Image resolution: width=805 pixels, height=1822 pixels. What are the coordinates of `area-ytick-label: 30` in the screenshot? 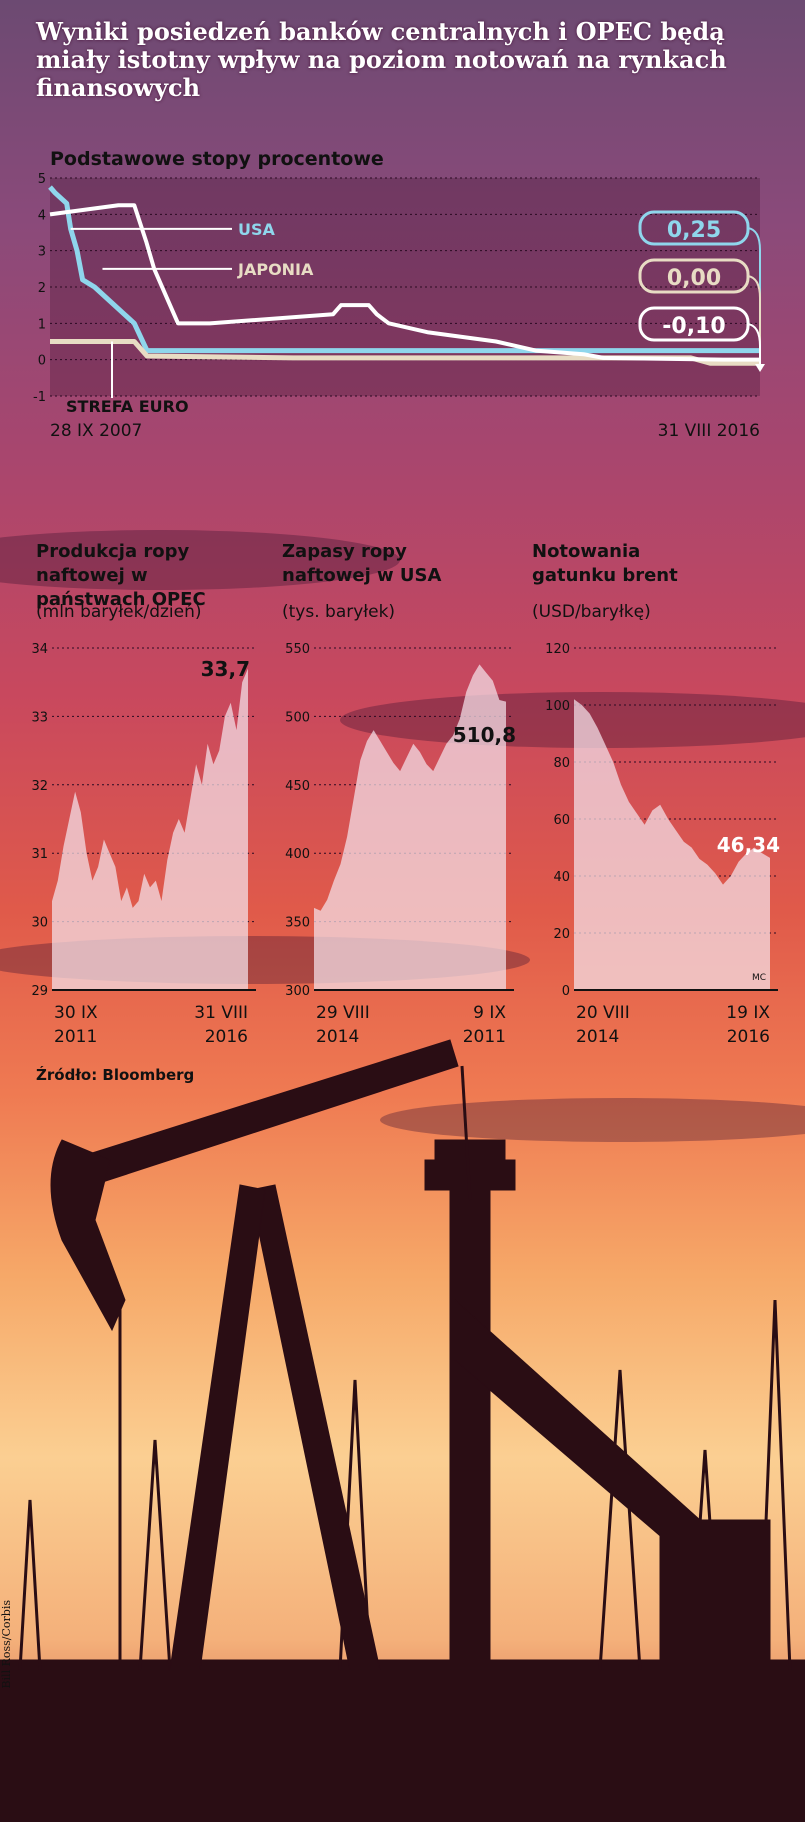 It's located at (39, 923).